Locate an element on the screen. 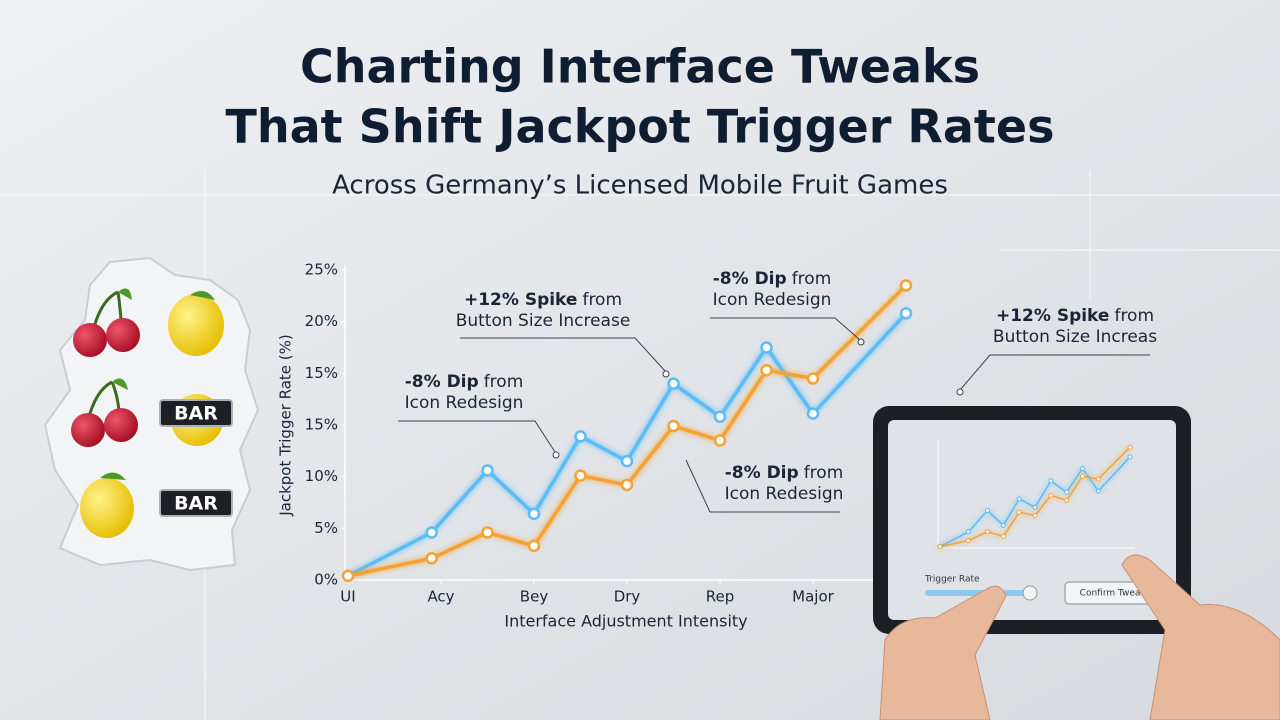 The height and width of the screenshot is (724, 1280). slider-label: Trigger Rate is located at coordinates (952, 580).